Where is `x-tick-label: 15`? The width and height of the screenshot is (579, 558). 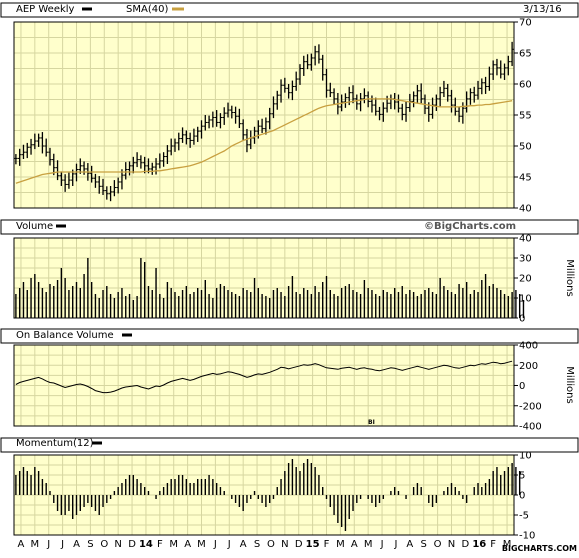 x-tick-label: 15 is located at coordinates (313, 544).